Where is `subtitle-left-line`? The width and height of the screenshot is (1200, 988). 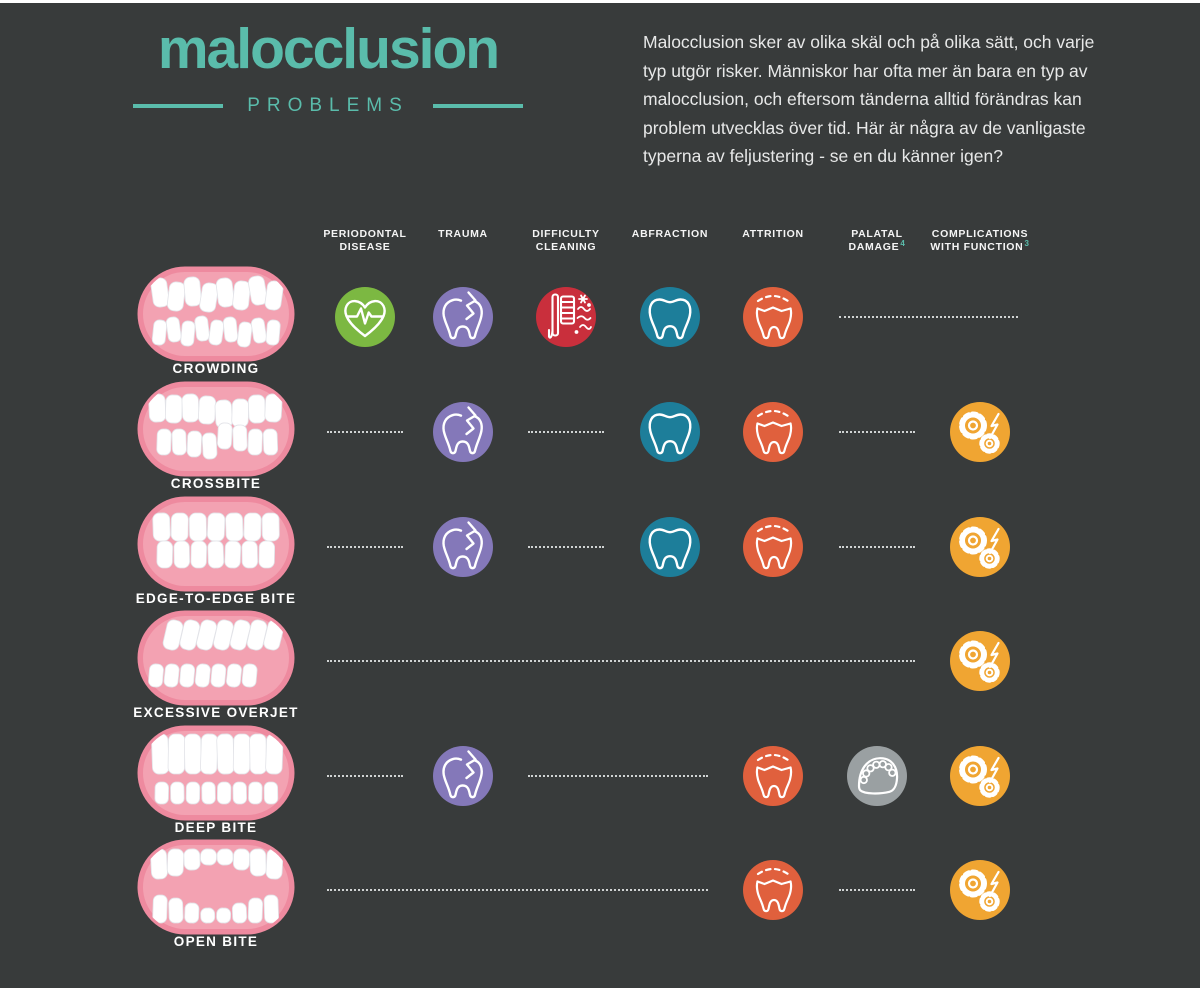
subtitle-left-line is located at coordinates (178, 105).